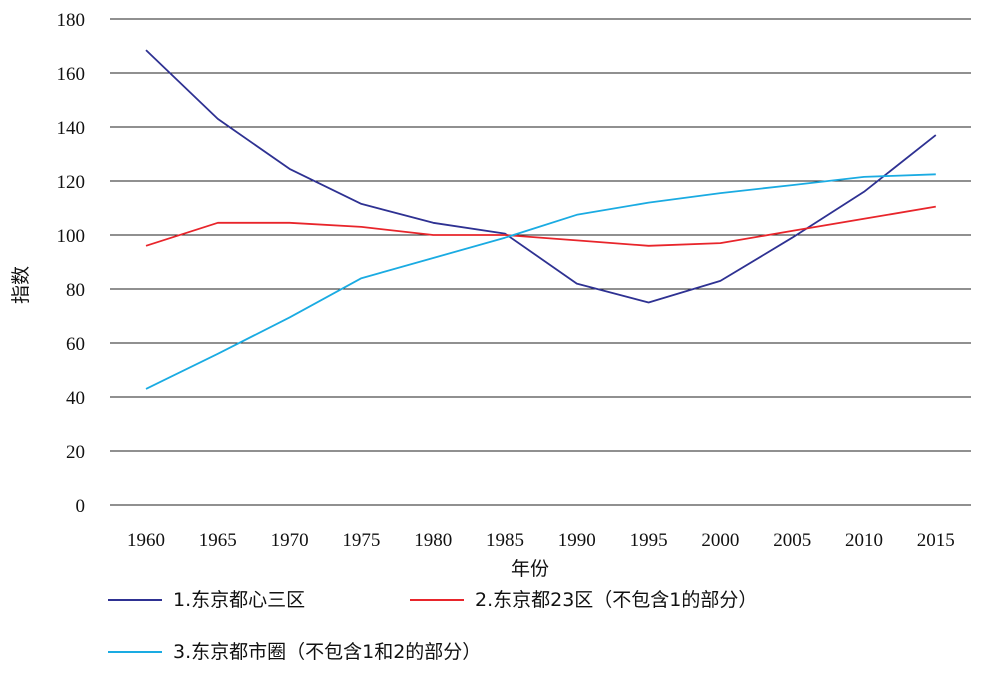 The width and height of the screenshot is (984, 676). Describe the element at coordinates (218, 540) in the screenshot. I see `x-tick-label: 1965` at that location.